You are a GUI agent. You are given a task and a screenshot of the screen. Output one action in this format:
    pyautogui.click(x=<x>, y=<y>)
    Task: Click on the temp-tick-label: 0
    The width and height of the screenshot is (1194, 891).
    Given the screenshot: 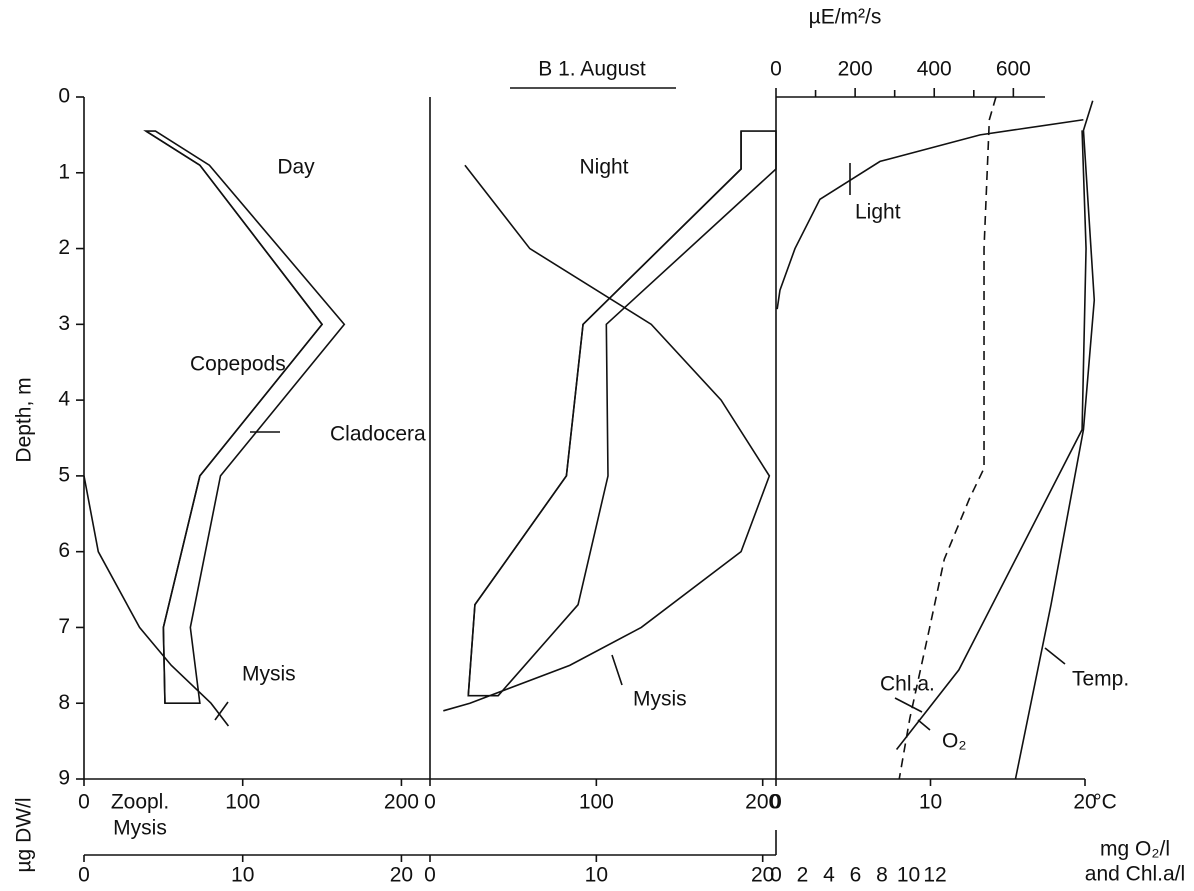 What is the action you would take?
    pyautogui.click(x=776, y=802)
    